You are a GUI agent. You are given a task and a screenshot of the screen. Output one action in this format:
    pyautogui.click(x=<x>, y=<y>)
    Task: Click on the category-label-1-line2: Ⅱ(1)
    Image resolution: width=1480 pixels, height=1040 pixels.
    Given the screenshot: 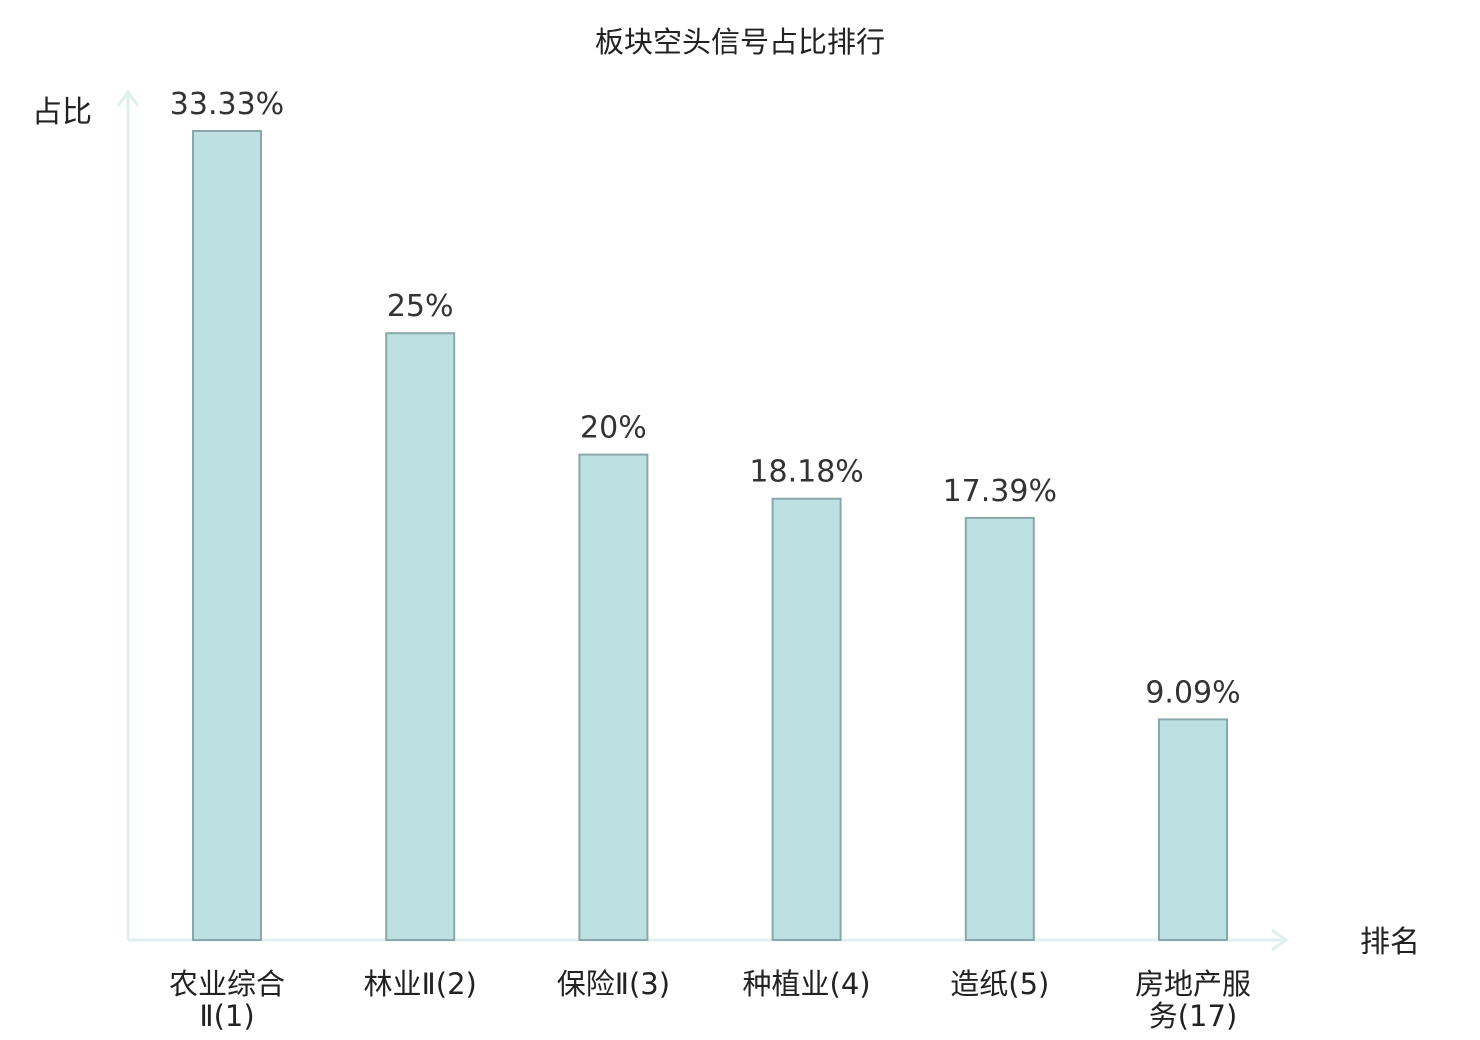 What is the action you would take?
    pyautogui.click(x=226, y=1016)
    